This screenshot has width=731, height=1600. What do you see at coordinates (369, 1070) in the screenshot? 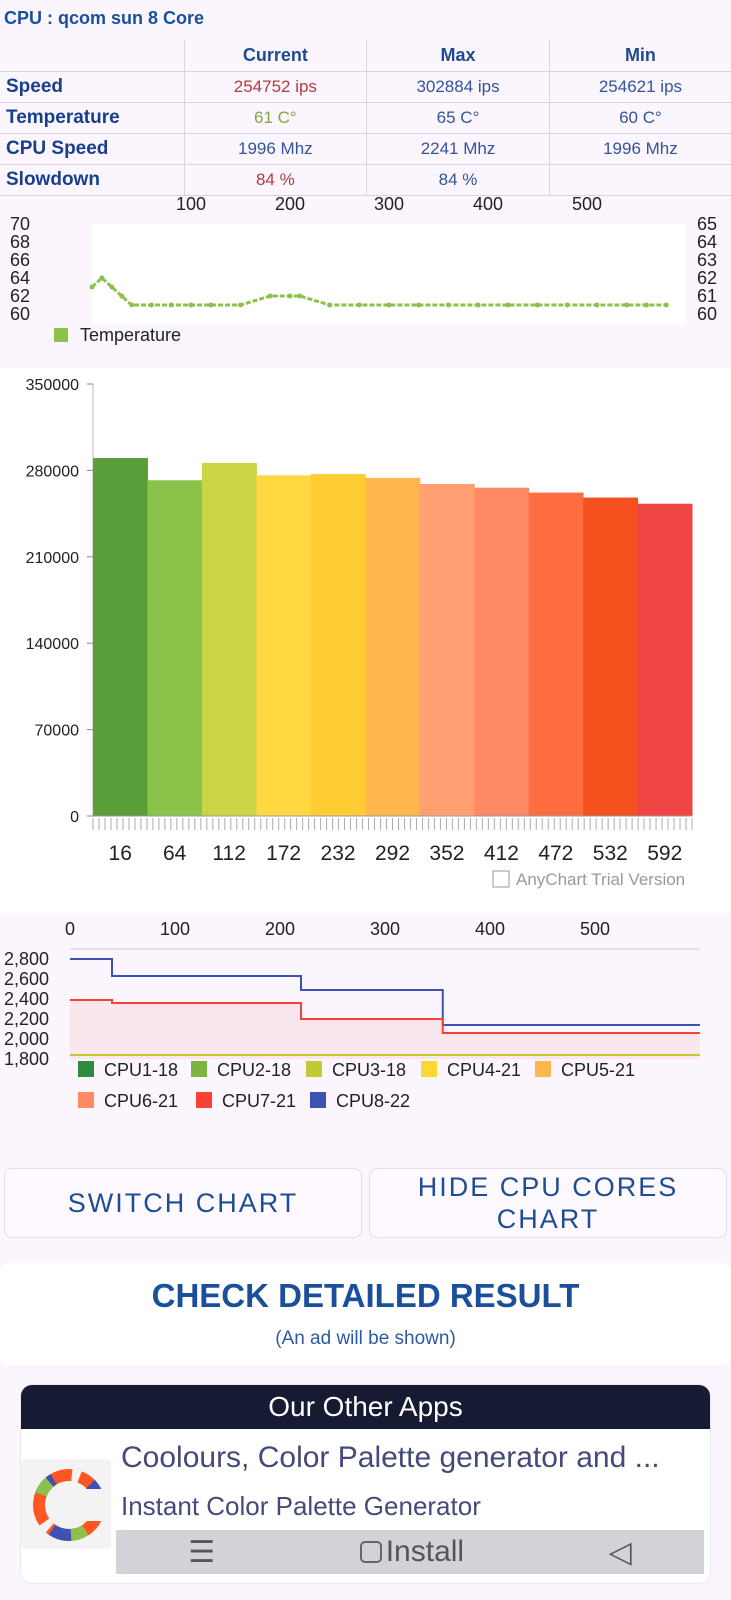
I see `cpu-legend-label: CPU3-18` at bounding box center [369, 1070].